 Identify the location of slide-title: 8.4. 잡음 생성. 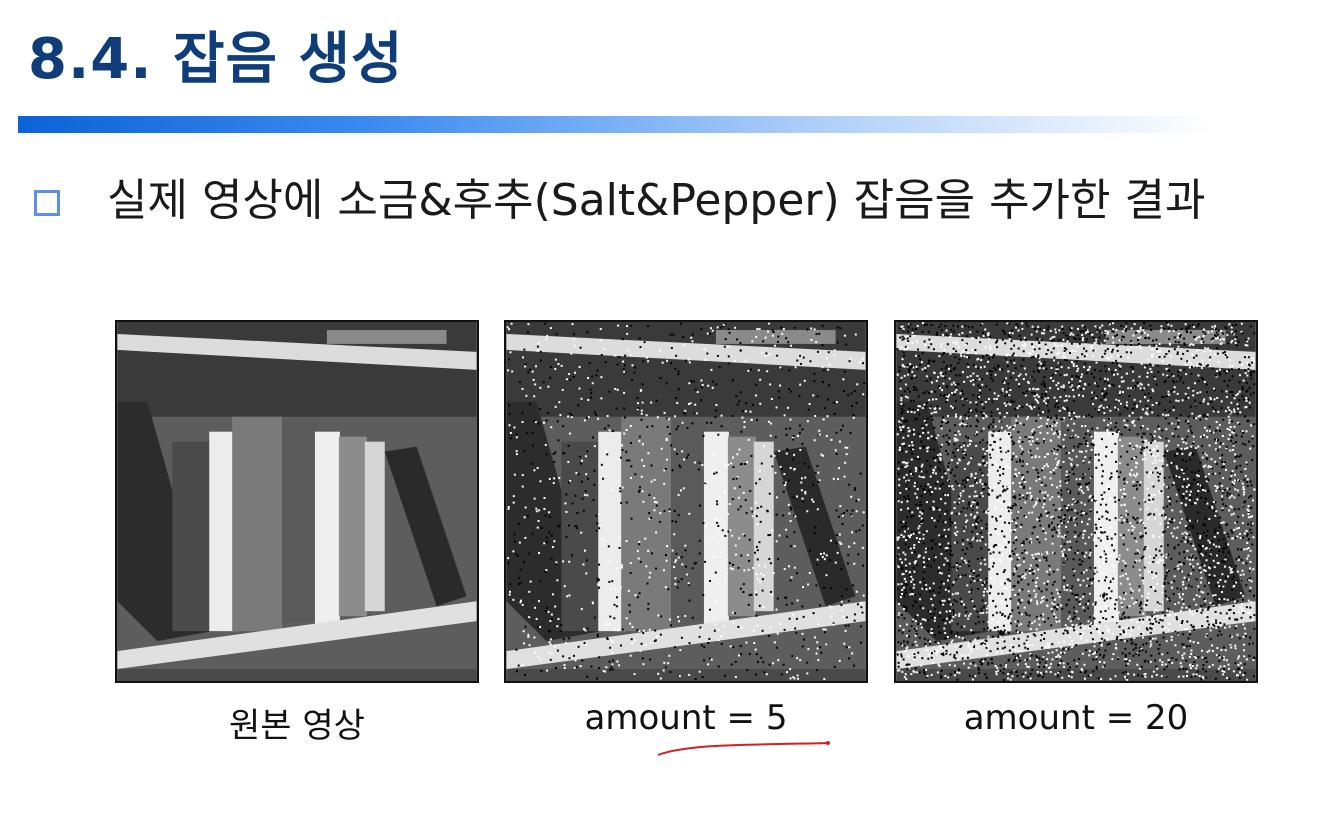
(216, 59).